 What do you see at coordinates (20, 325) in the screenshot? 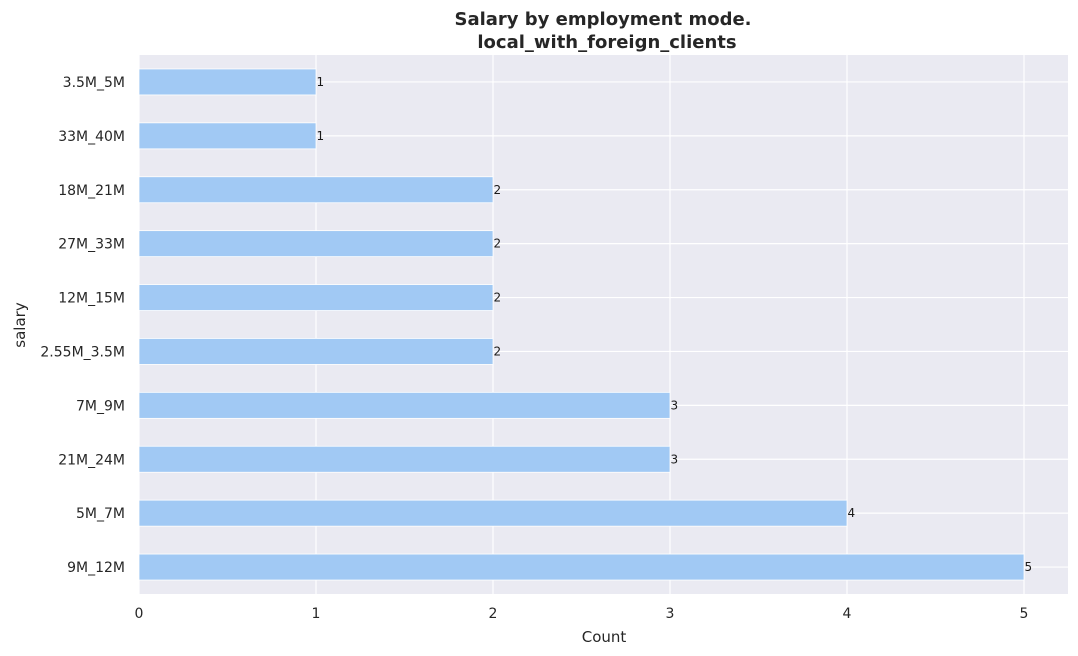
I see `y-axis-label: salary` at bounding box center [20, 325].